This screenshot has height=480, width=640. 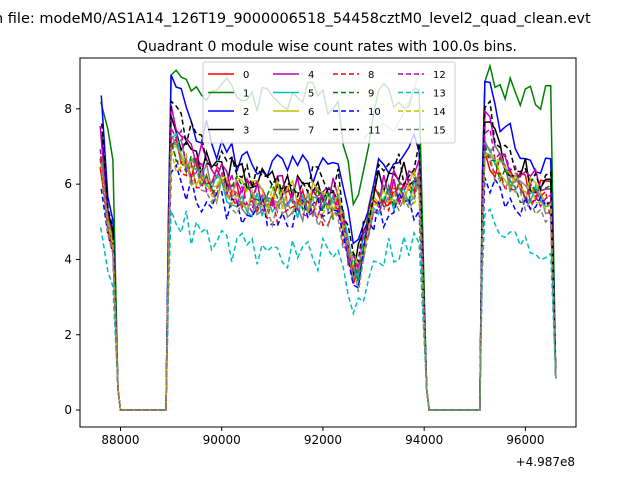 I want to click on y-tick-label: 0, so click(x=68, y=410).